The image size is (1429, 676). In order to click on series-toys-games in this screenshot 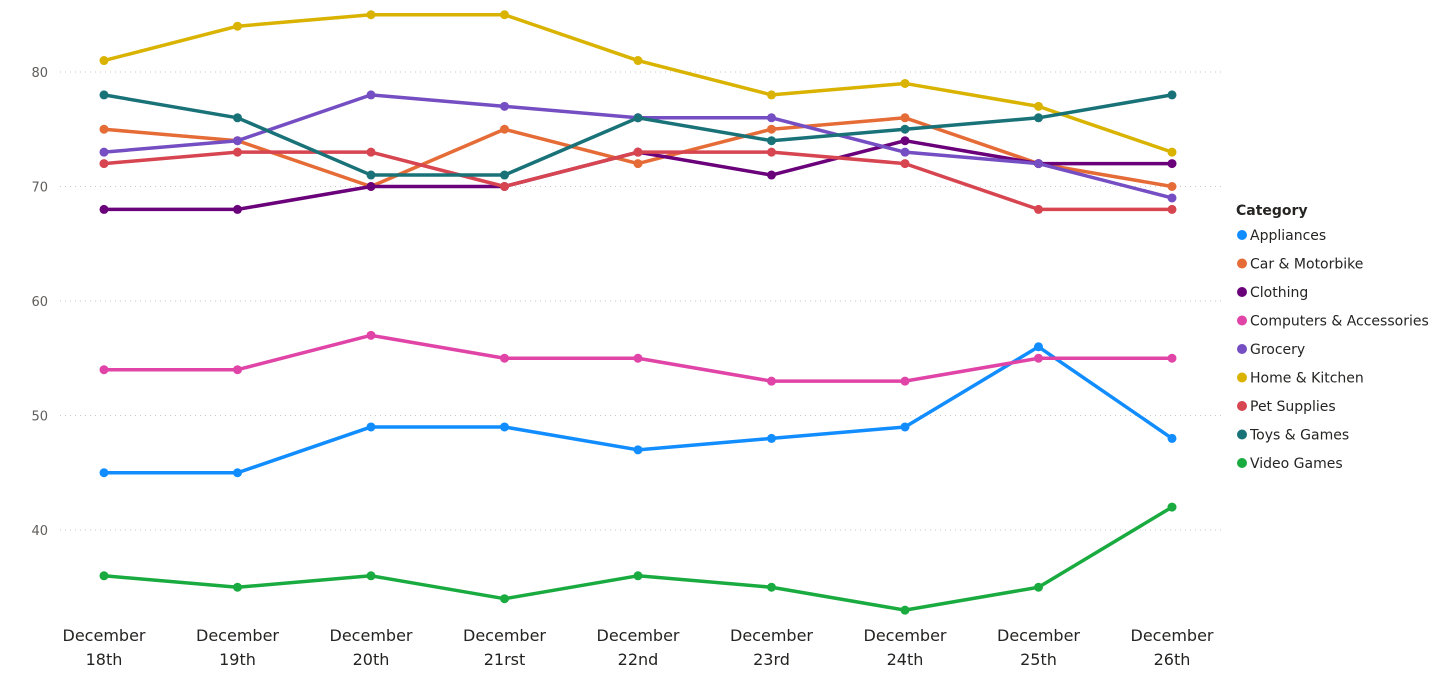, I will do `click(638, 135)`.